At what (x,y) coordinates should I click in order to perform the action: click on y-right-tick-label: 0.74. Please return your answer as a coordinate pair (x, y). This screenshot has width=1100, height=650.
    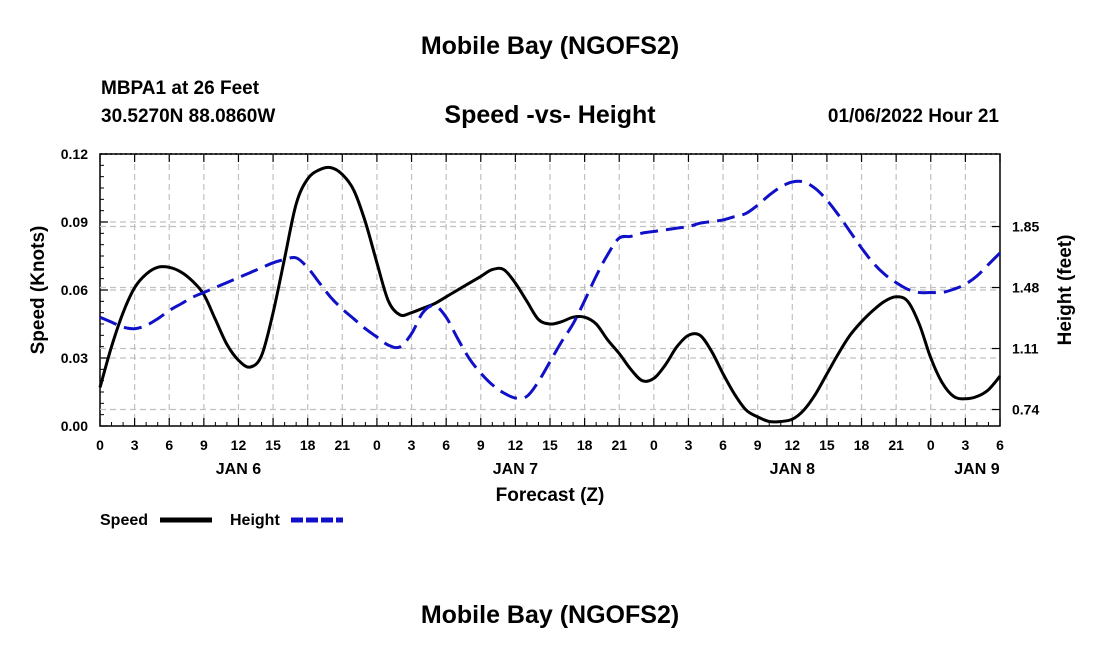
    Looking at the image, I should click on (1025, 410).